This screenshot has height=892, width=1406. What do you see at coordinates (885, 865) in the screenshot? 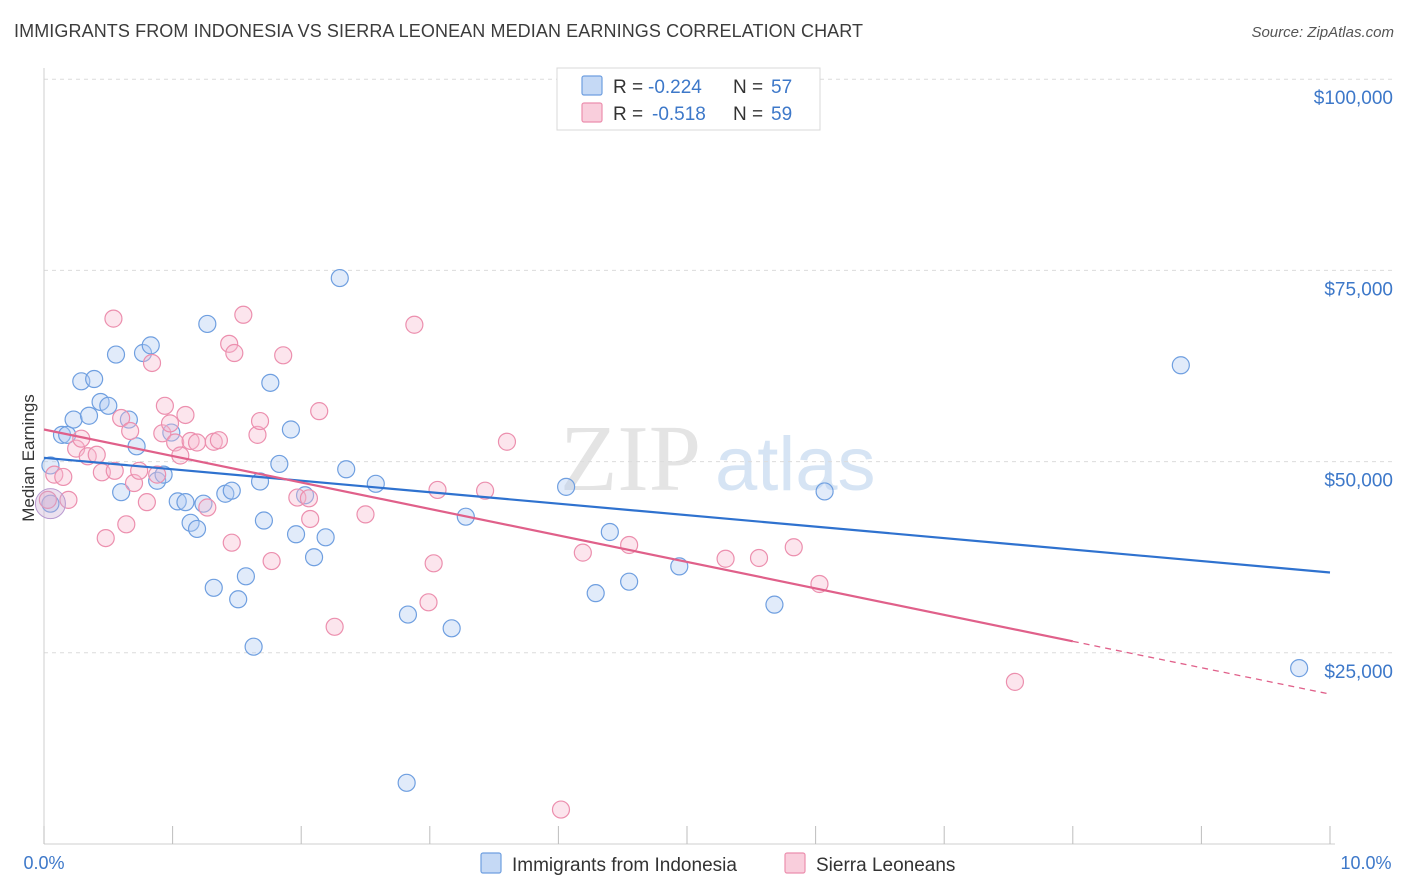
I see `series-label-sierra-leone: Sierra Leoneans` at bounding box center [885, 865].